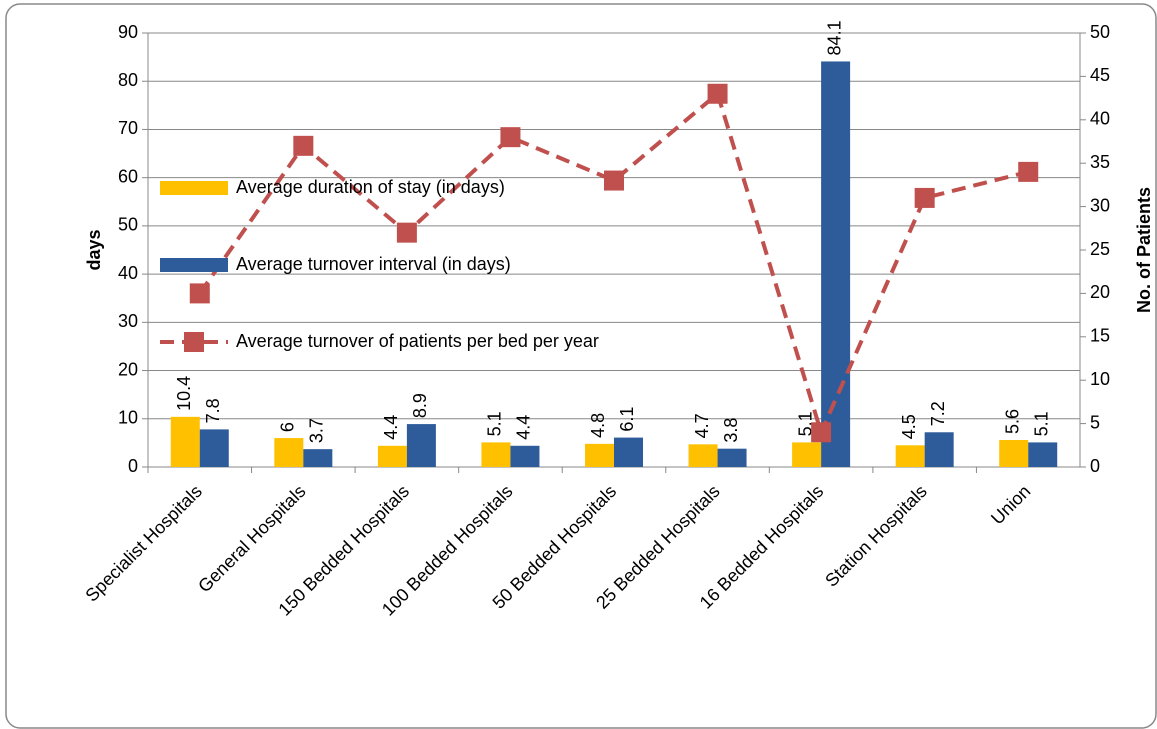  I want to click on y-tick-label: 90, so click(128, 32).